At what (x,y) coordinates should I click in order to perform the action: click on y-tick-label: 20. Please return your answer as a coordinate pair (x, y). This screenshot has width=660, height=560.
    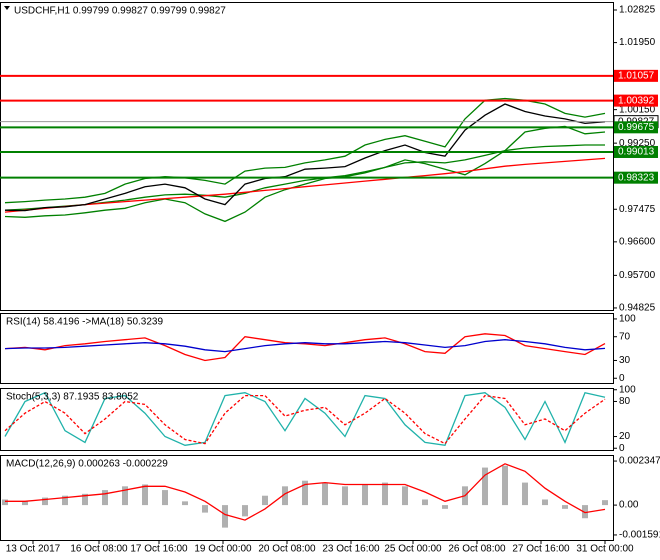
    Looking at the image, I should click on (625, 436).